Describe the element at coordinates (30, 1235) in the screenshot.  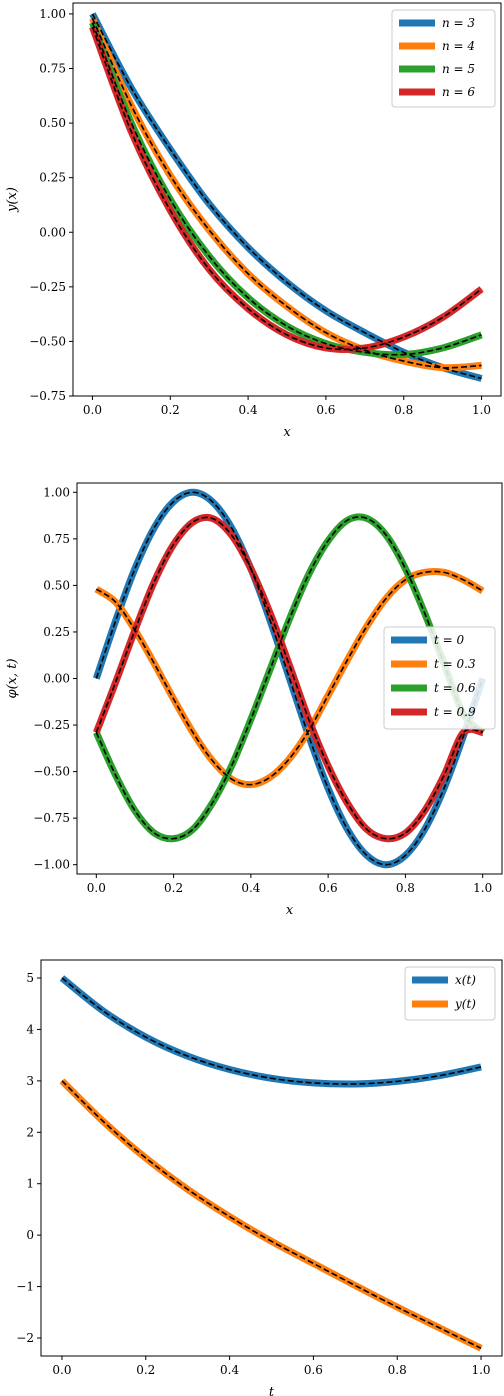
I see `y-tick-label: 0` at that location.